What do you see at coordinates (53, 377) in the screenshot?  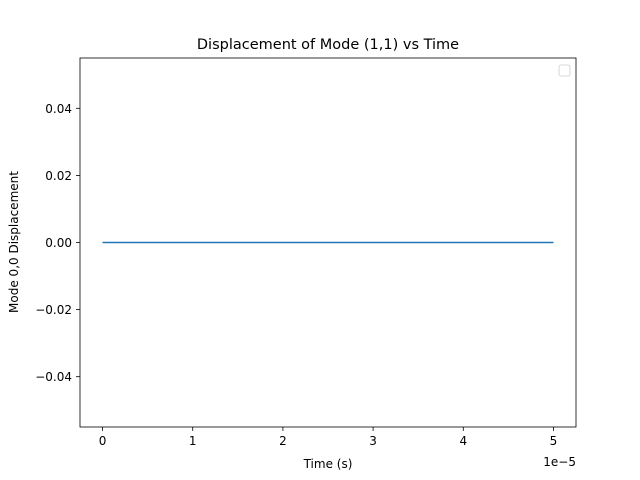 I see `y-tick-label: −0.04` at bounding box center [53, 377].